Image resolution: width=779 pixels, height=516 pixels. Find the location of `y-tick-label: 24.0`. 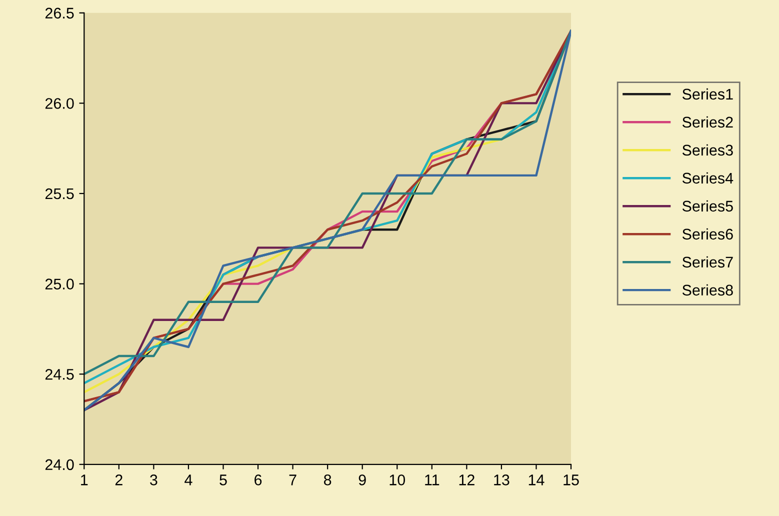

y-tick-label: 24.0 is located at coordinates (59, 464).